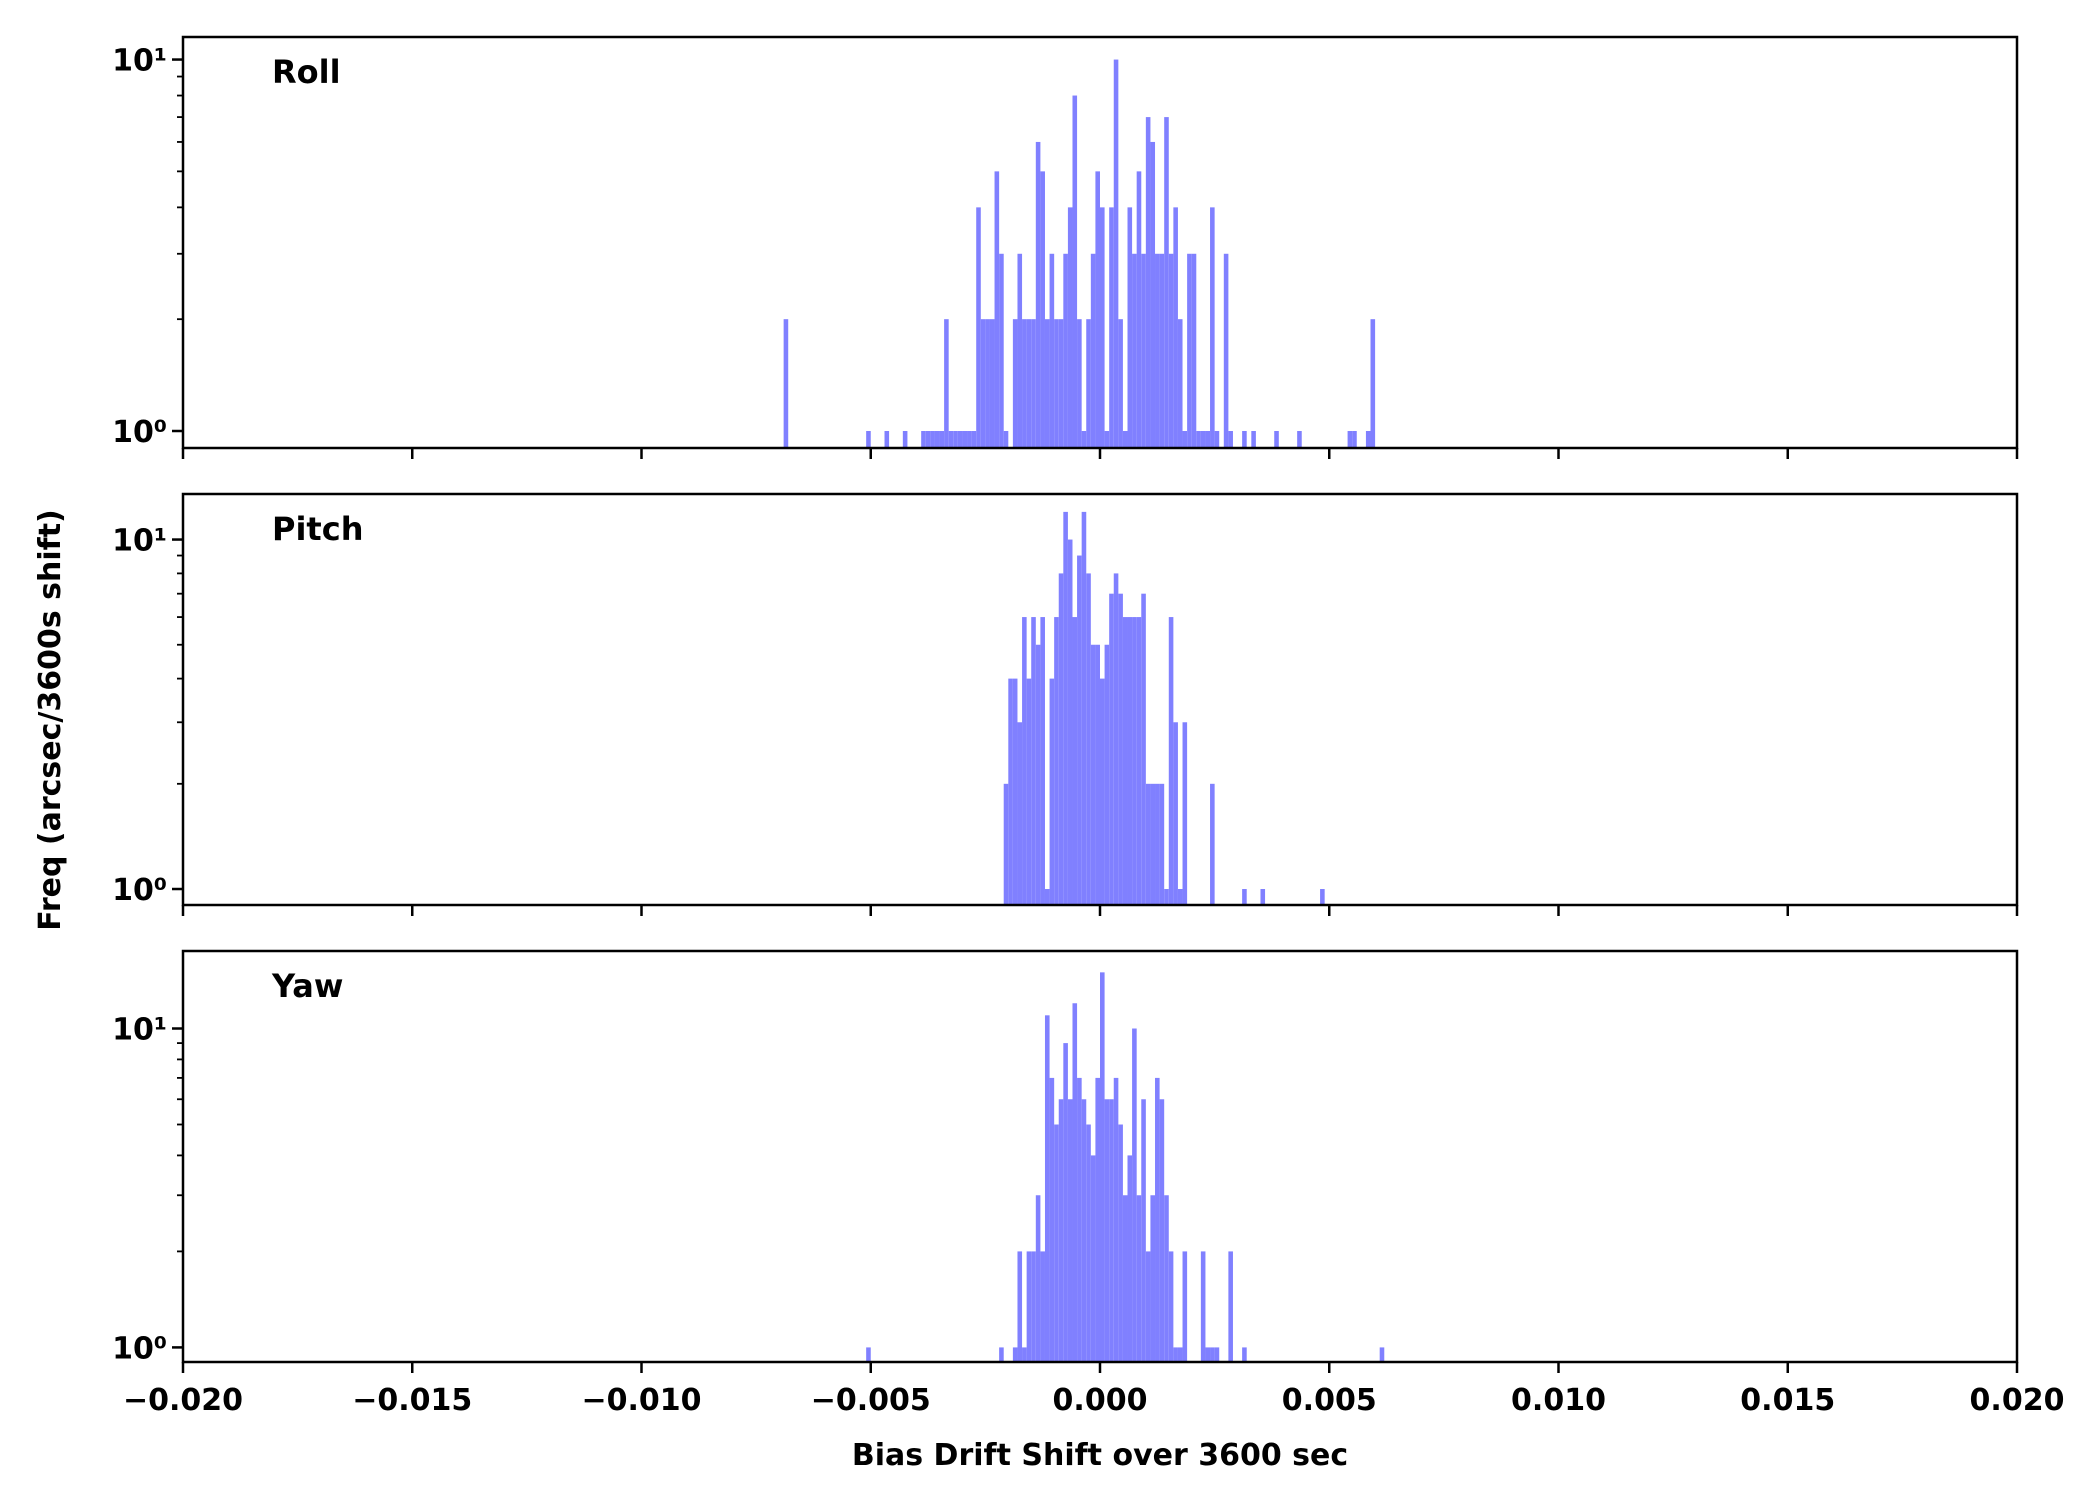  I want to click on y-tick-label: 10⁰, so click(139, 1348).